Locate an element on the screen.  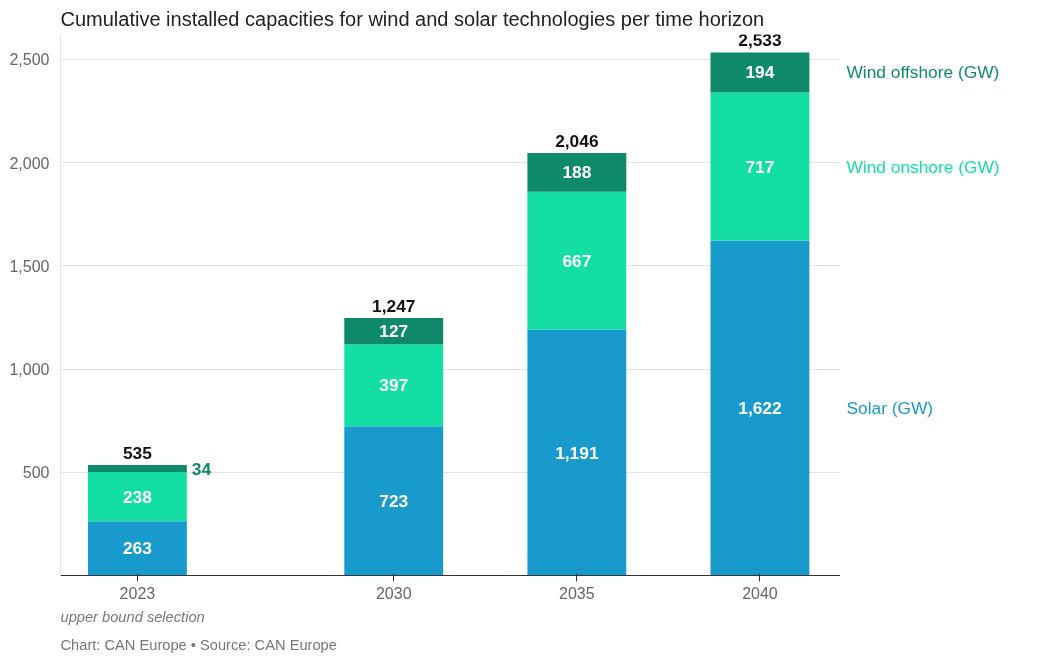
text: upper bound selection is located at coordinates (132, 616).